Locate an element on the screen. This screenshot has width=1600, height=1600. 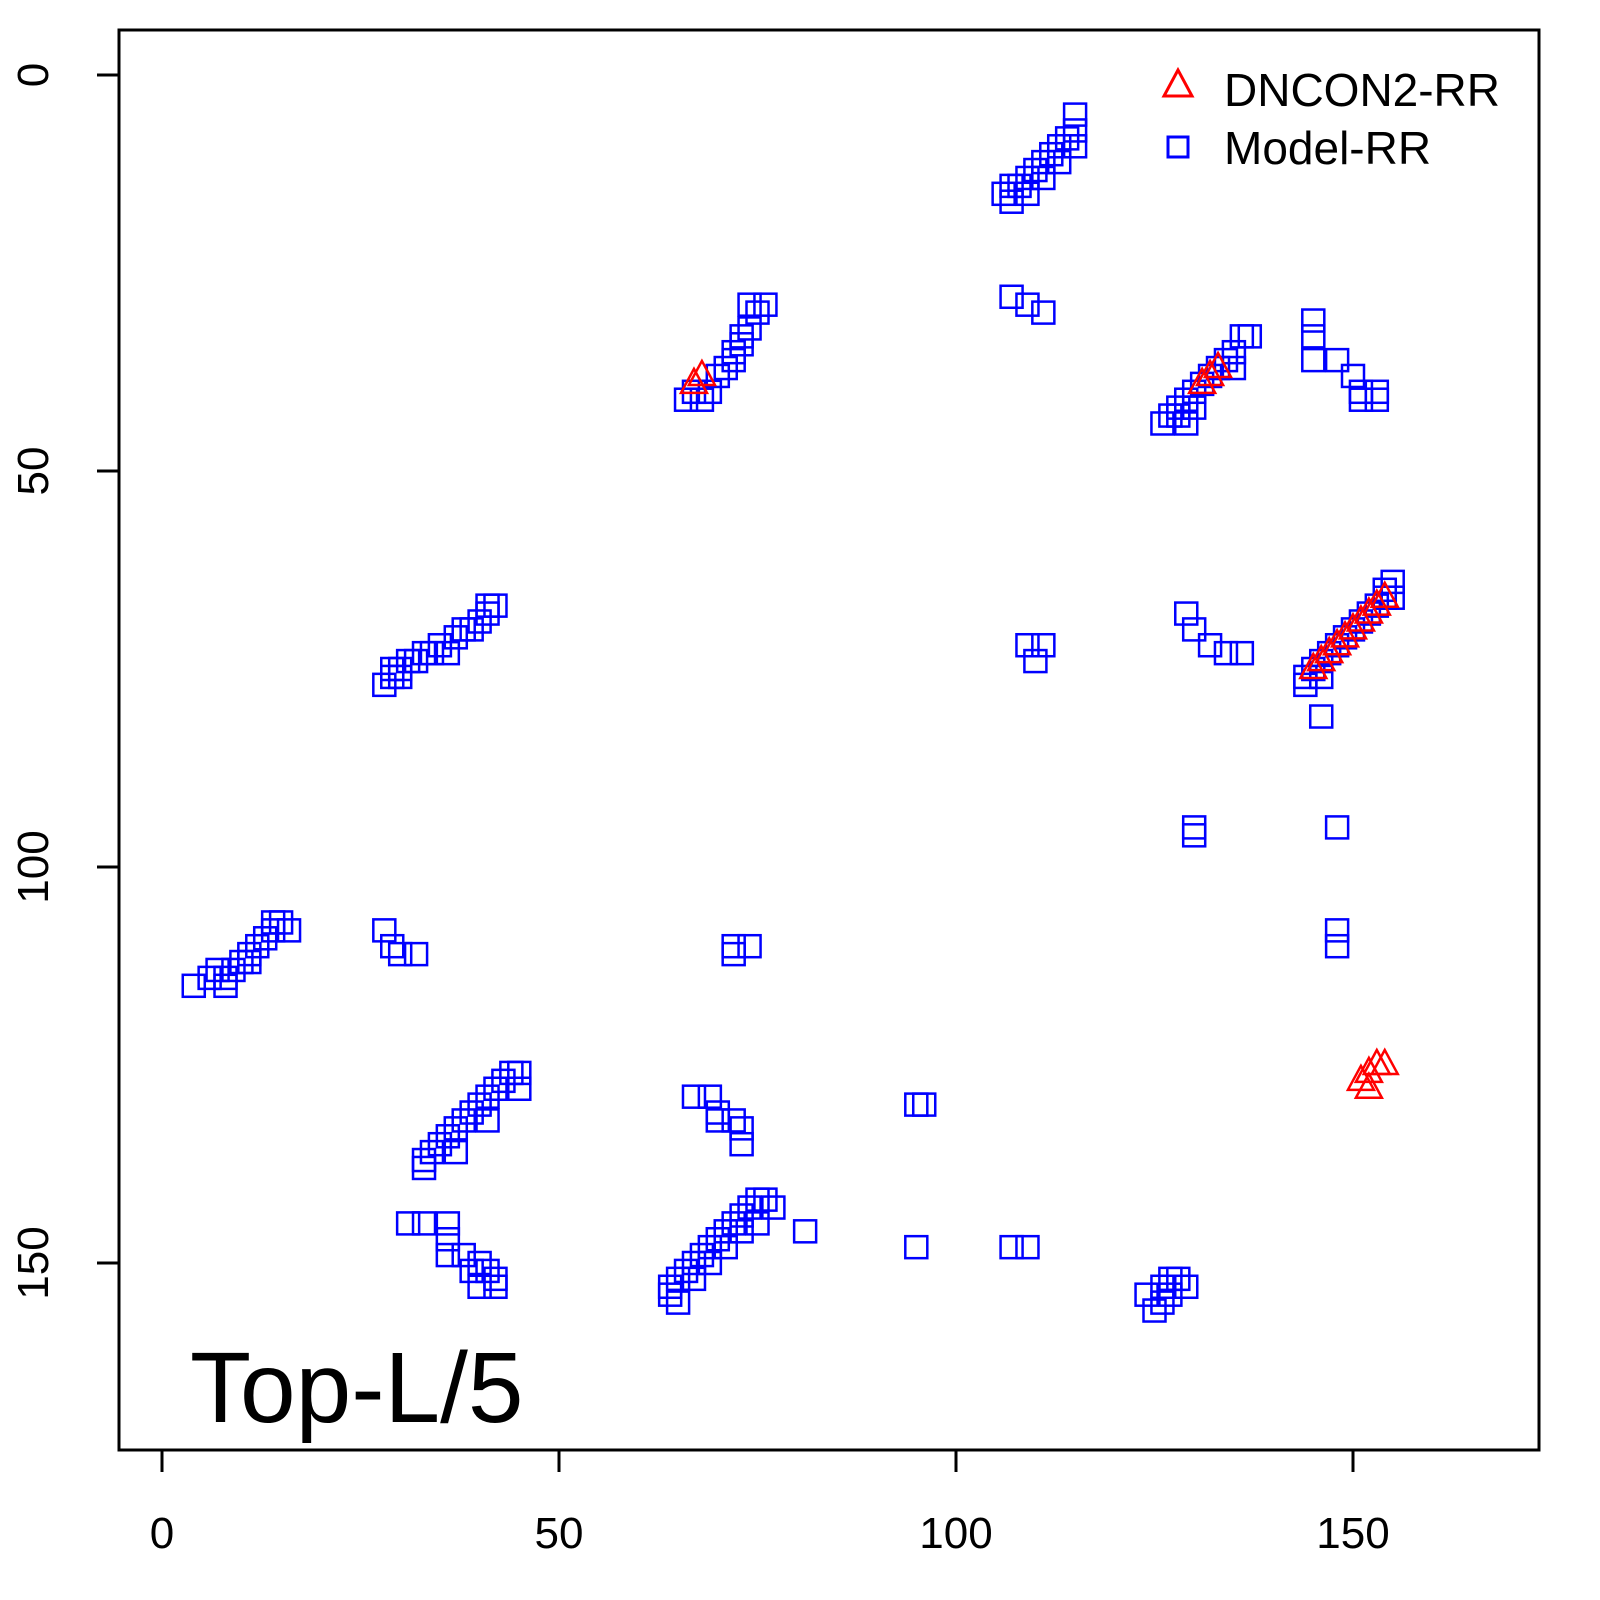
y-tick-label: 50 is located at coordinates (33, 471).